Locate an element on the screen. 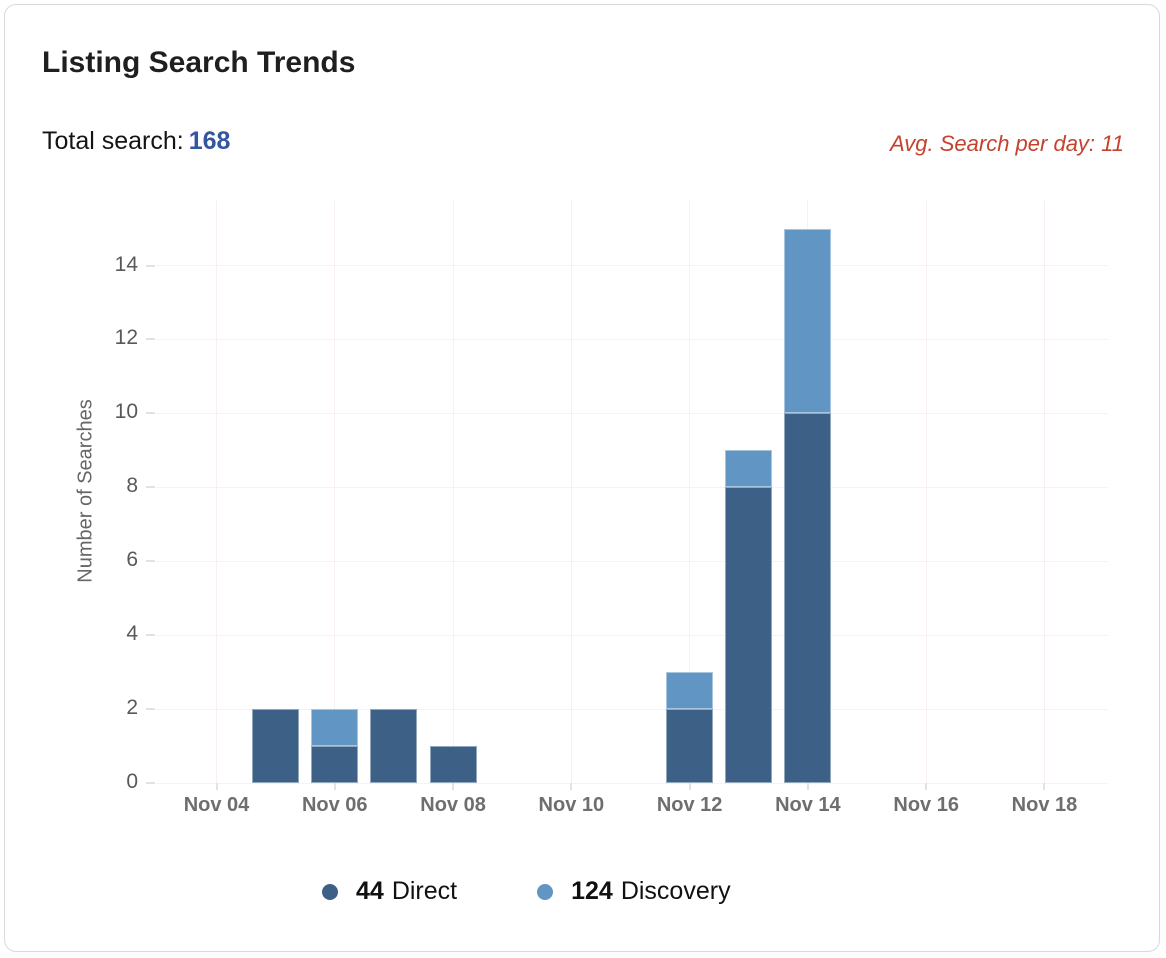 This screenshot has width=1166, height=958. total-search: Total search: 168 is located at coordinates (136, 141).